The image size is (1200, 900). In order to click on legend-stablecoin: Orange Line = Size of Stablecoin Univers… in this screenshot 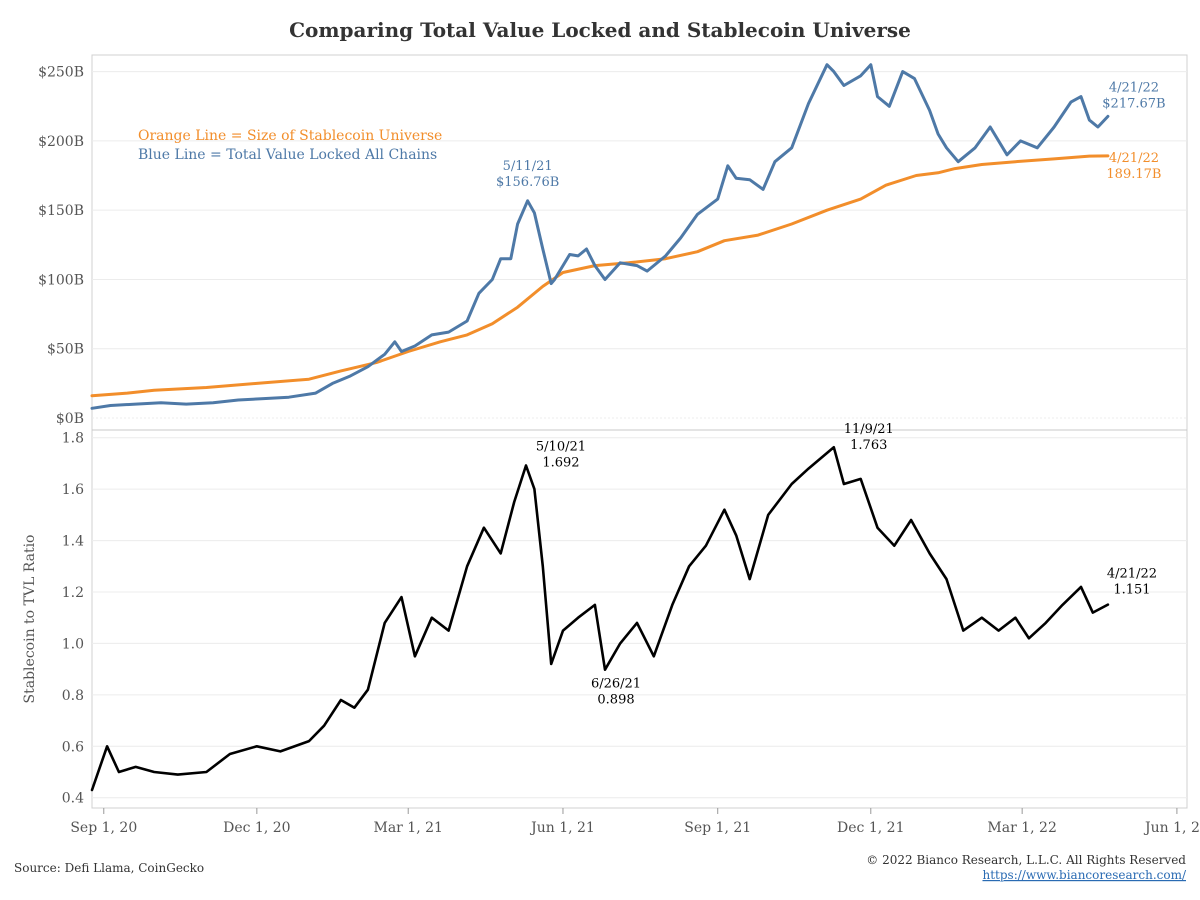, I will do `click(290, 136)`.